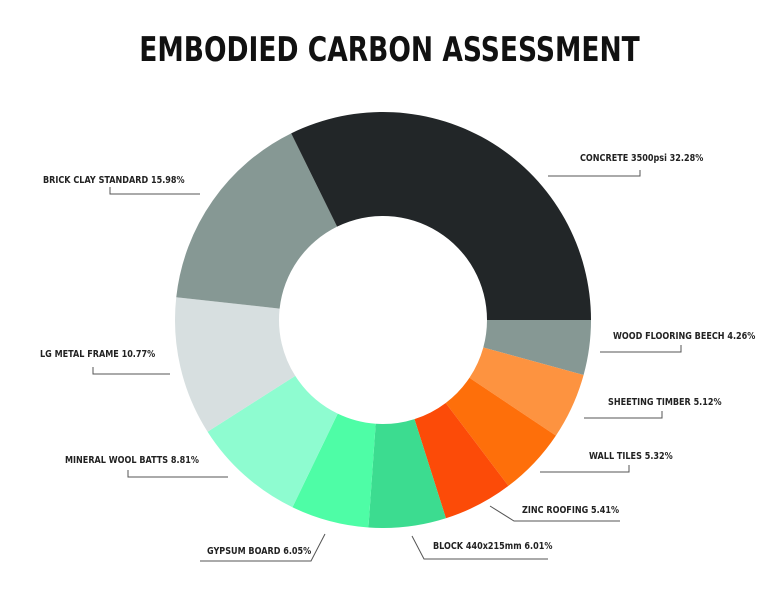  I want to click on slice-wall-tiles, so click(500, 431).